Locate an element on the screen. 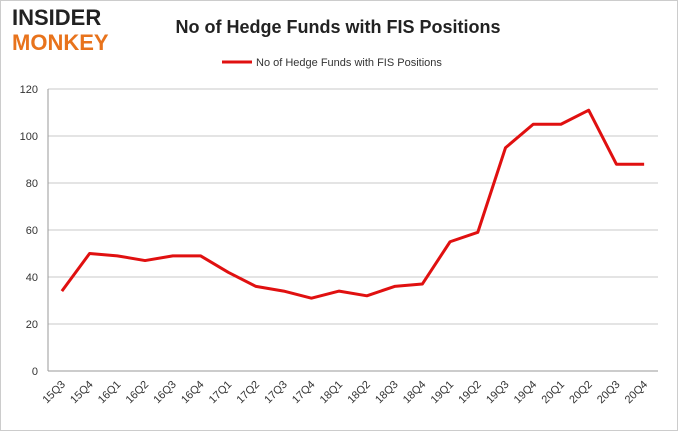 The image size is (678, 431). y-tick-label: 100 is located at coordinates (29, 137).